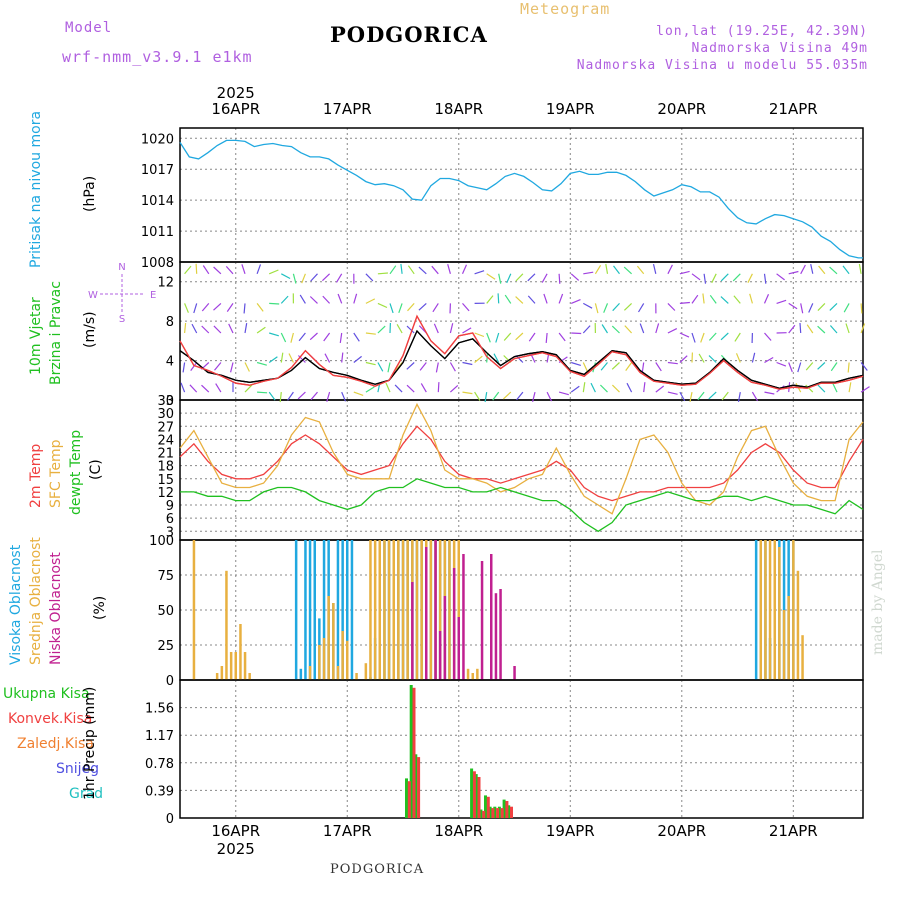 The height and width of the screenshot is (900, 900). What do you see at coordinates (159, 736) in the screenshot?
I see `y-tick-label: 1.17` at bounding box center [159, 736].